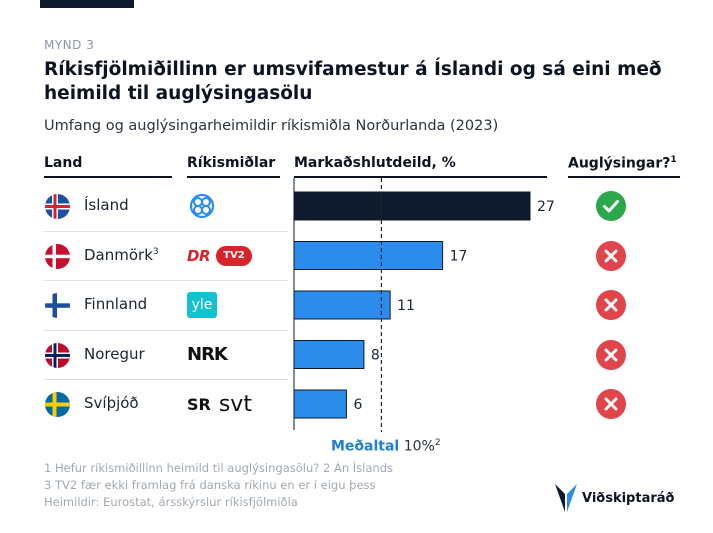  I want to click on sweden-flag, so click(57, 404).